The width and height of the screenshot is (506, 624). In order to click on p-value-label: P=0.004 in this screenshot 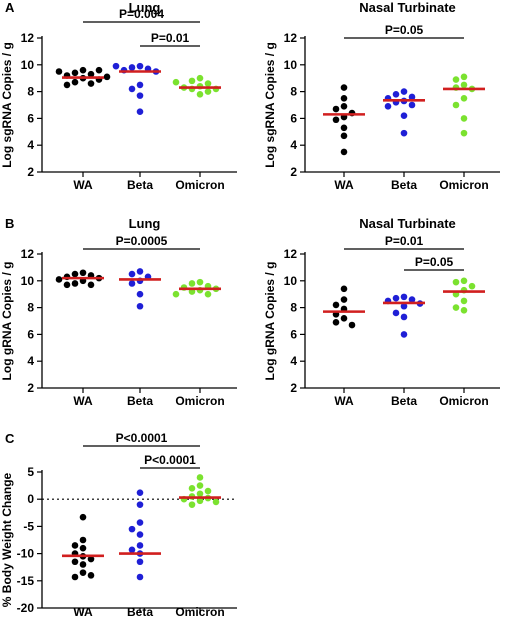, I will do `click(141, 14)`.